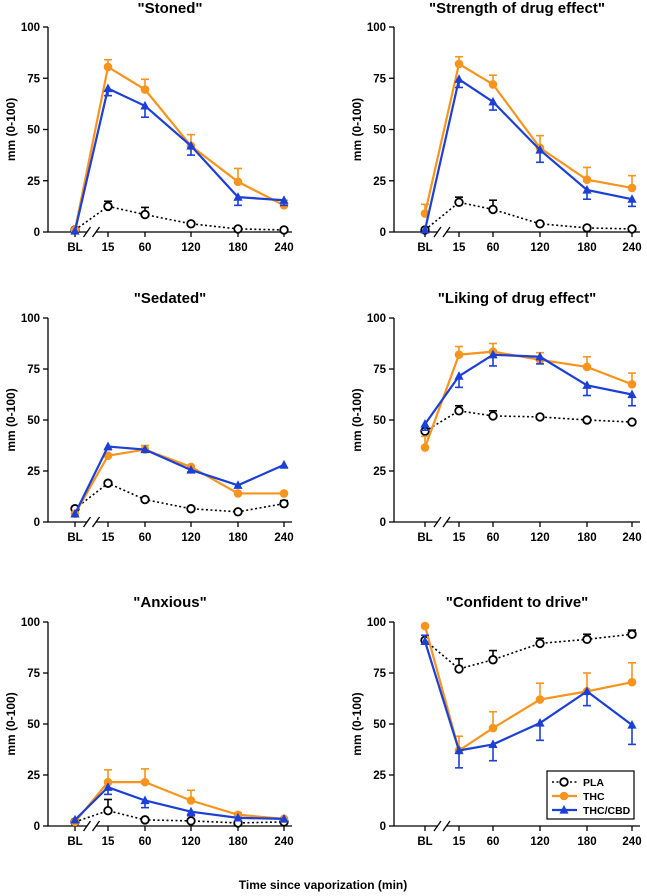 This screenshot has height=896, width=647. Describe the element at coordinates (190, 248) in the screenshot. I see `x-tick-label: 120` at that location.